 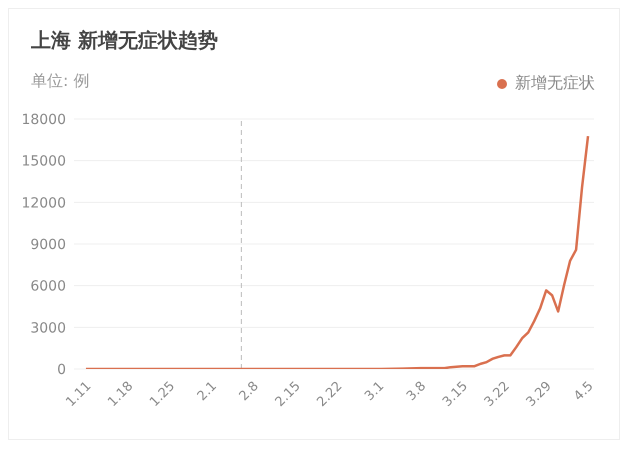 What do you see at coordinates (555, 83) in the screenshot?
I see `legend-label: 新增无症状` at bounding box center [555, 83].